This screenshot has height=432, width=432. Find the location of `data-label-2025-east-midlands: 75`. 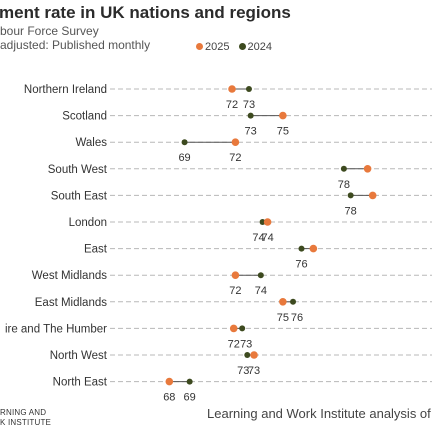

data-label-2025-east-midlands: 75 is located at coordinates (283, 318).